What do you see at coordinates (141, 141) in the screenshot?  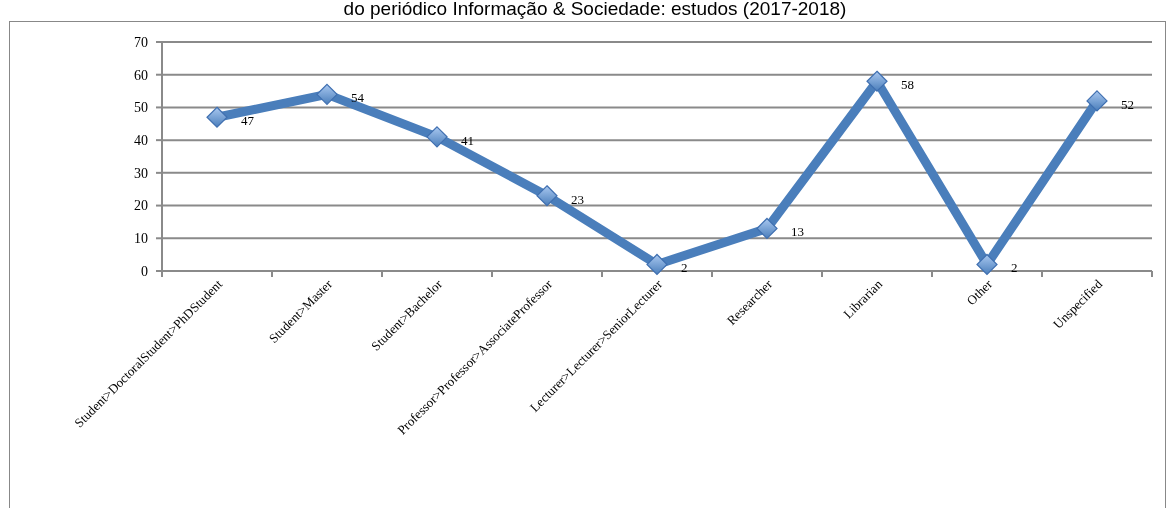 I see `y-tick-label: 40` at bounding box center [141, 141].